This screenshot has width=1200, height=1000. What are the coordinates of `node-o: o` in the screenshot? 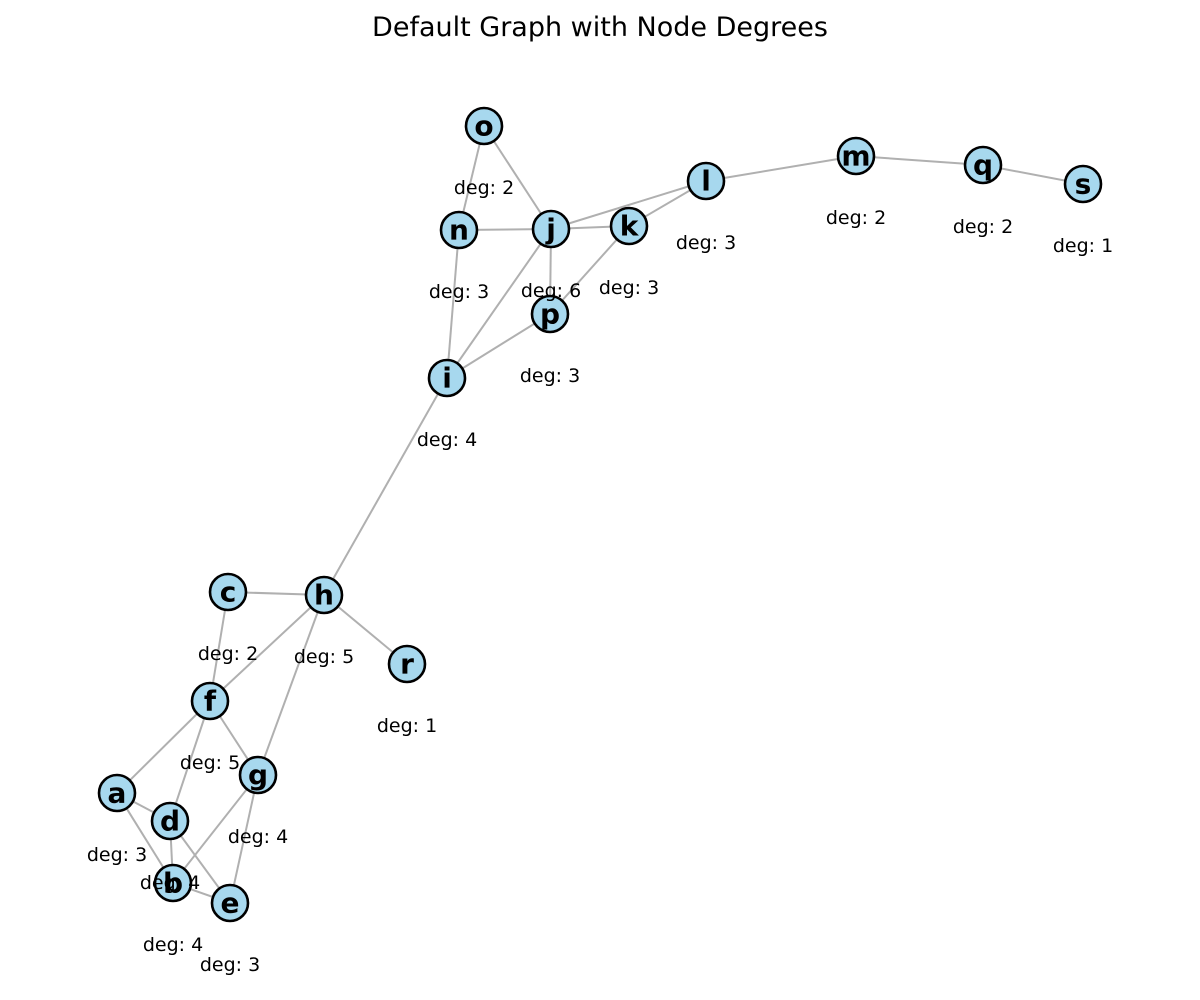 It's located at (484, 126).